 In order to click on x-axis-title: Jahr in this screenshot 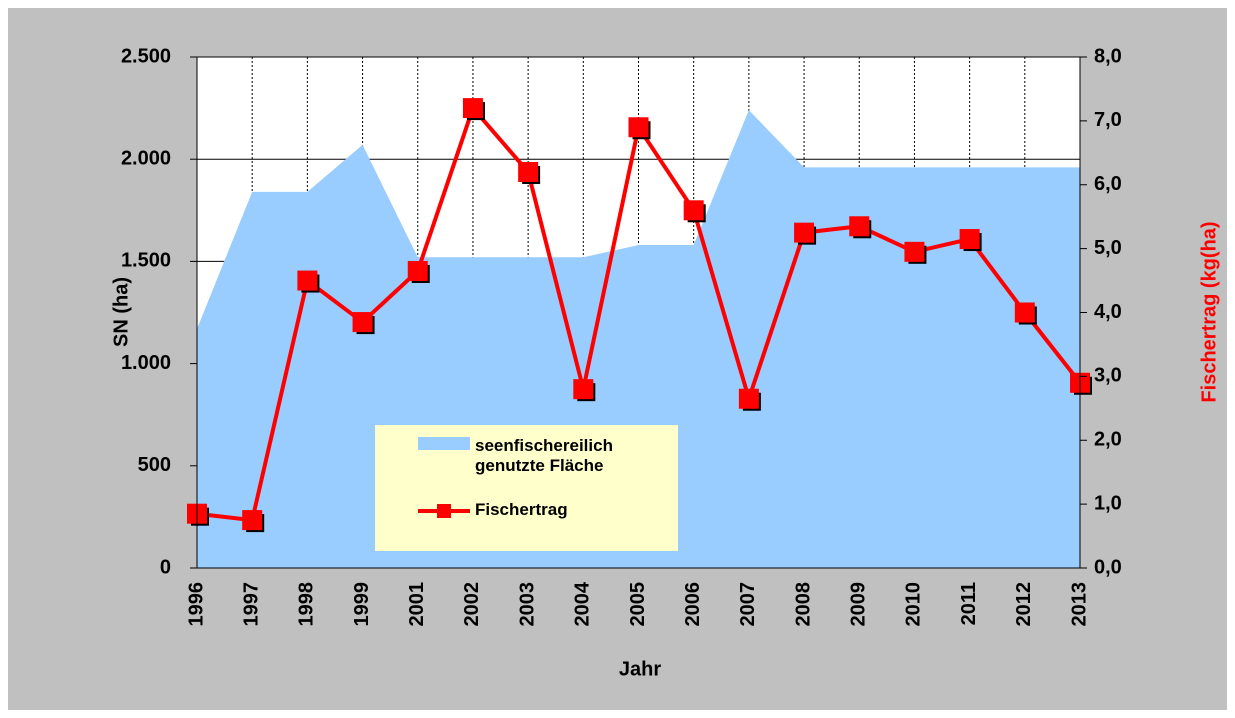, I will do `click(640, 669)`.